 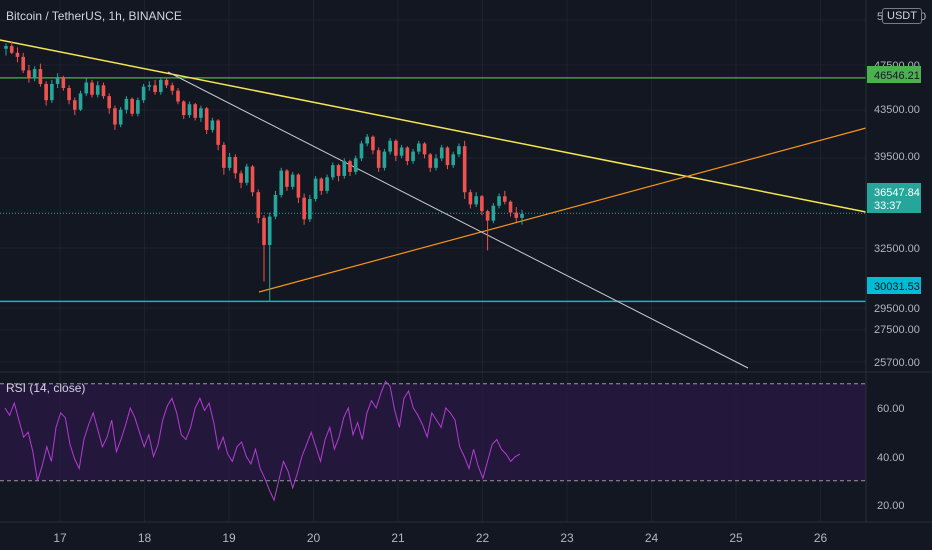 What do you see at coordinates (897, 110) in the screenshot?
I see `price-tick: 43500.00` at bounding box center [897, 110].